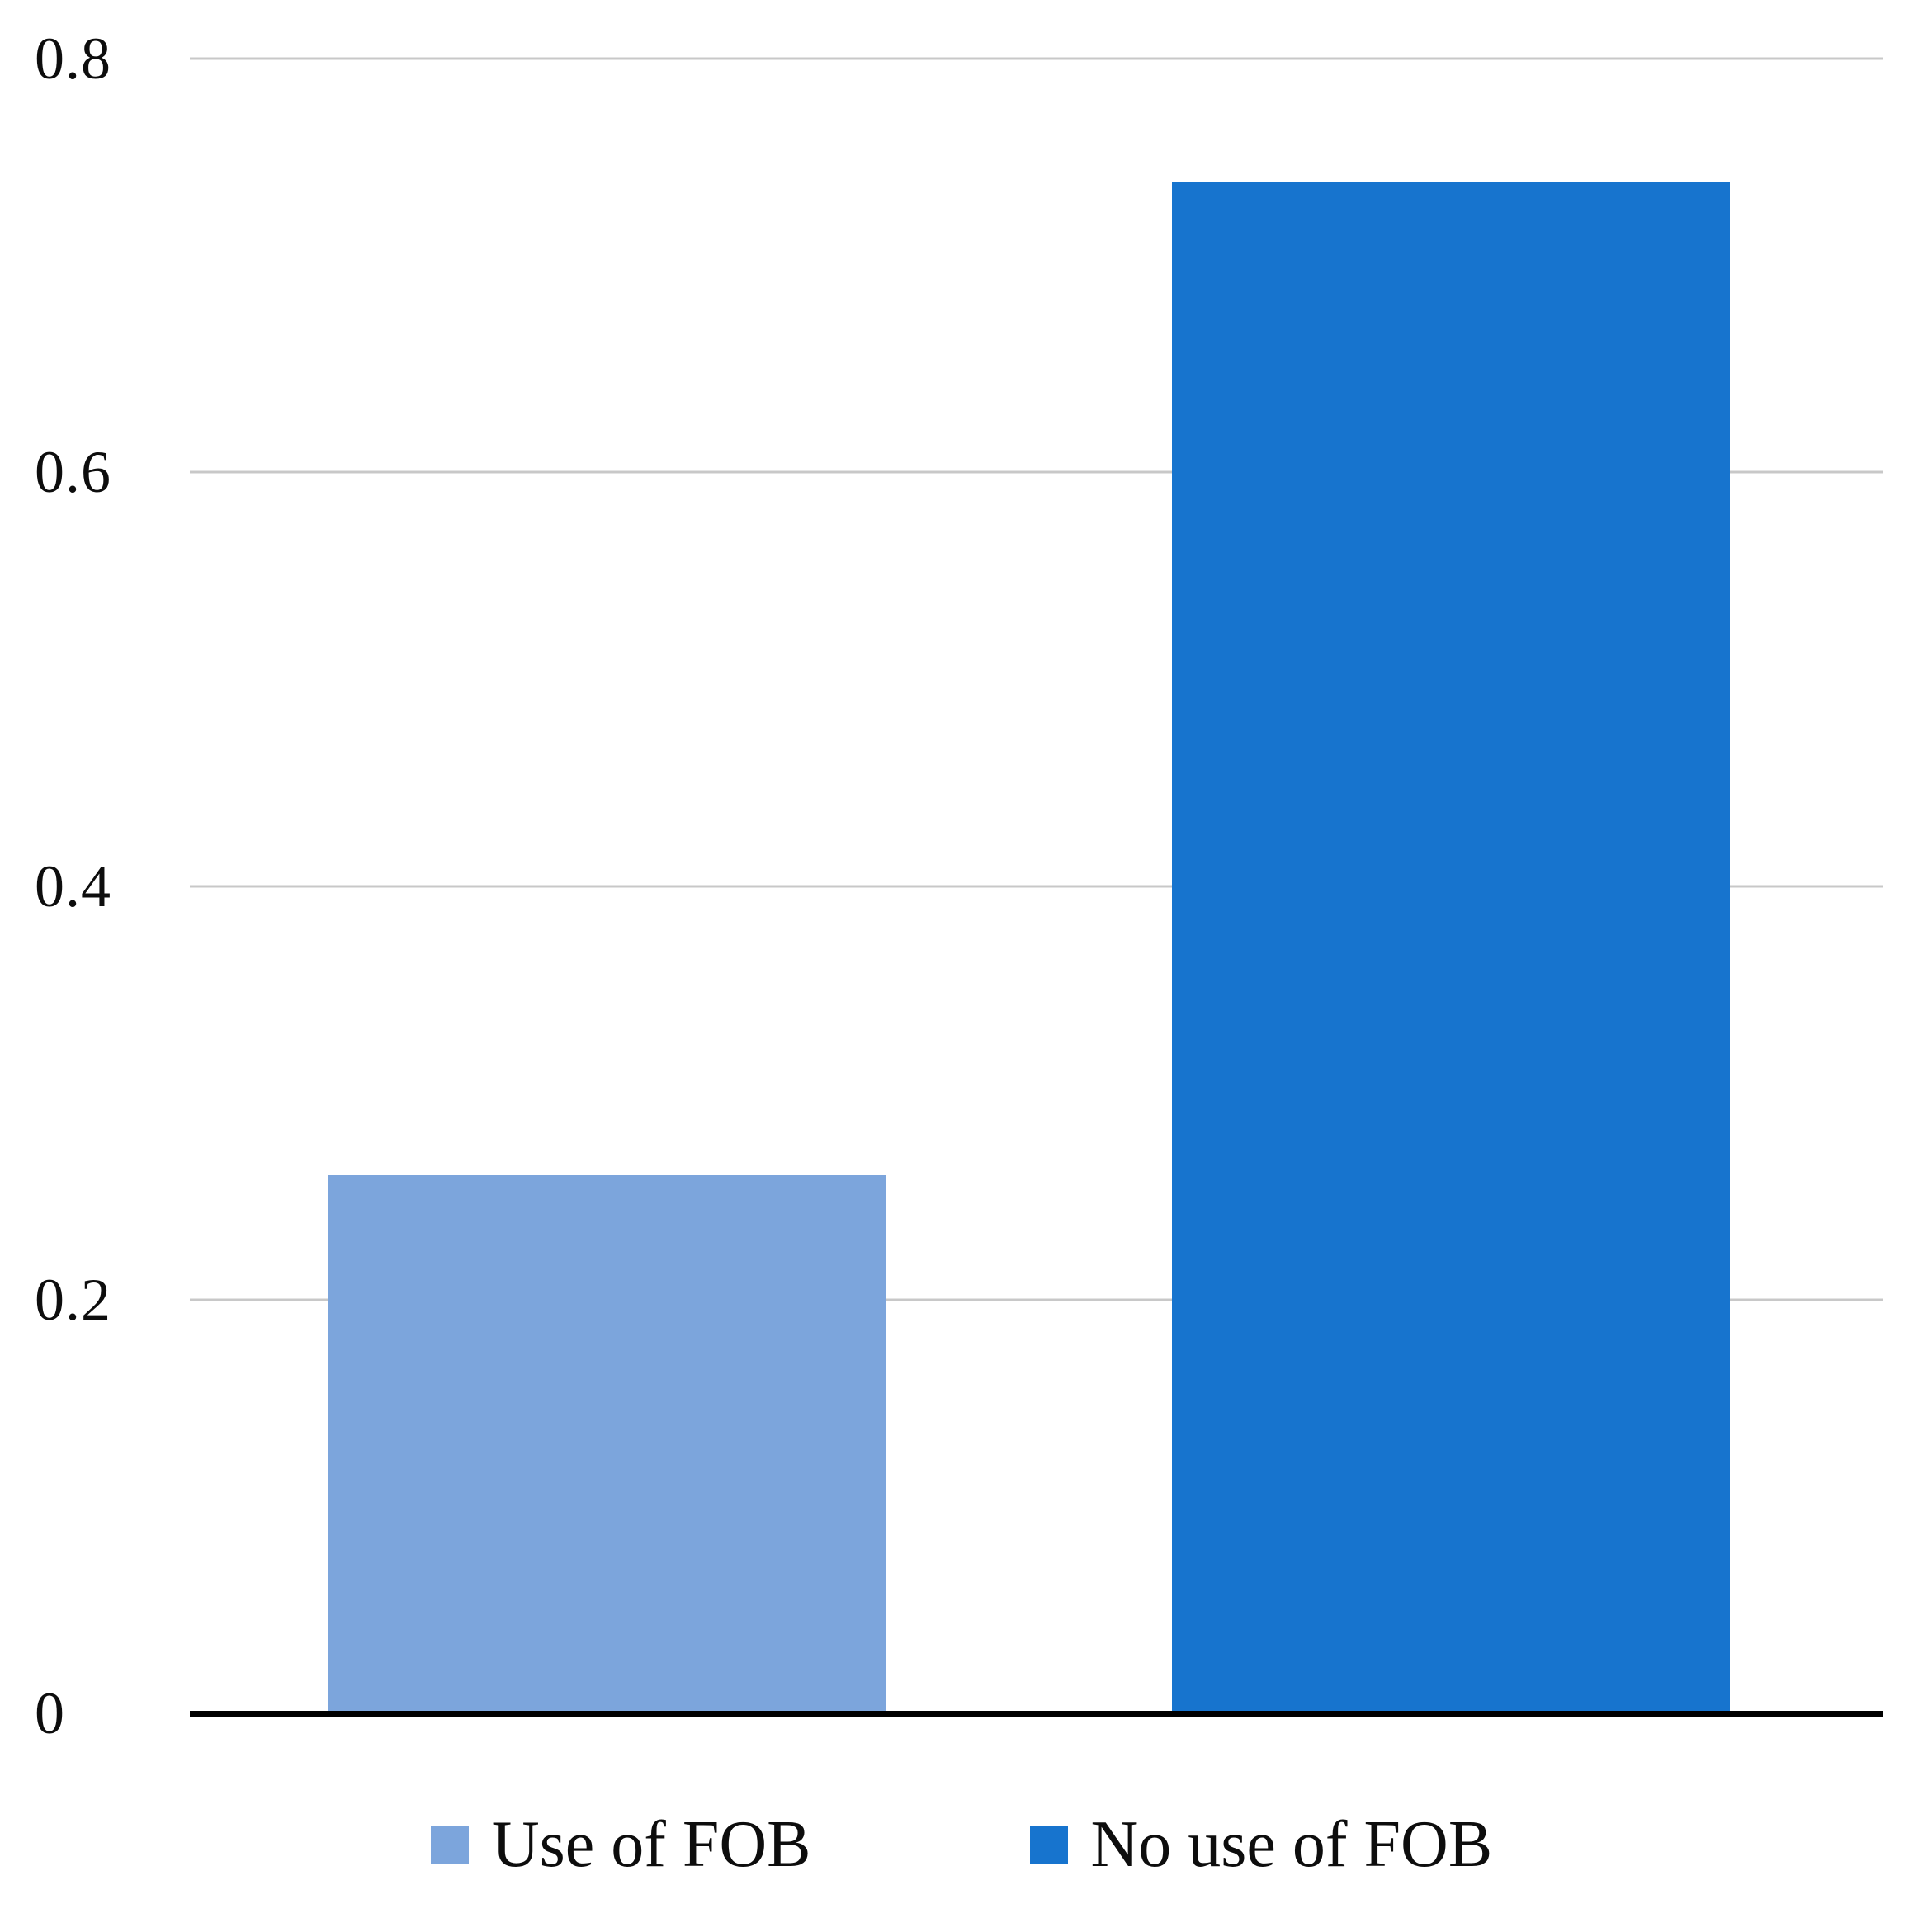 The width and height of the screenshot is (1923, 1932). I want to click on y-axis-tick-labels: 0 0.2 0.4 0.6 0.8, so click(101, 886).